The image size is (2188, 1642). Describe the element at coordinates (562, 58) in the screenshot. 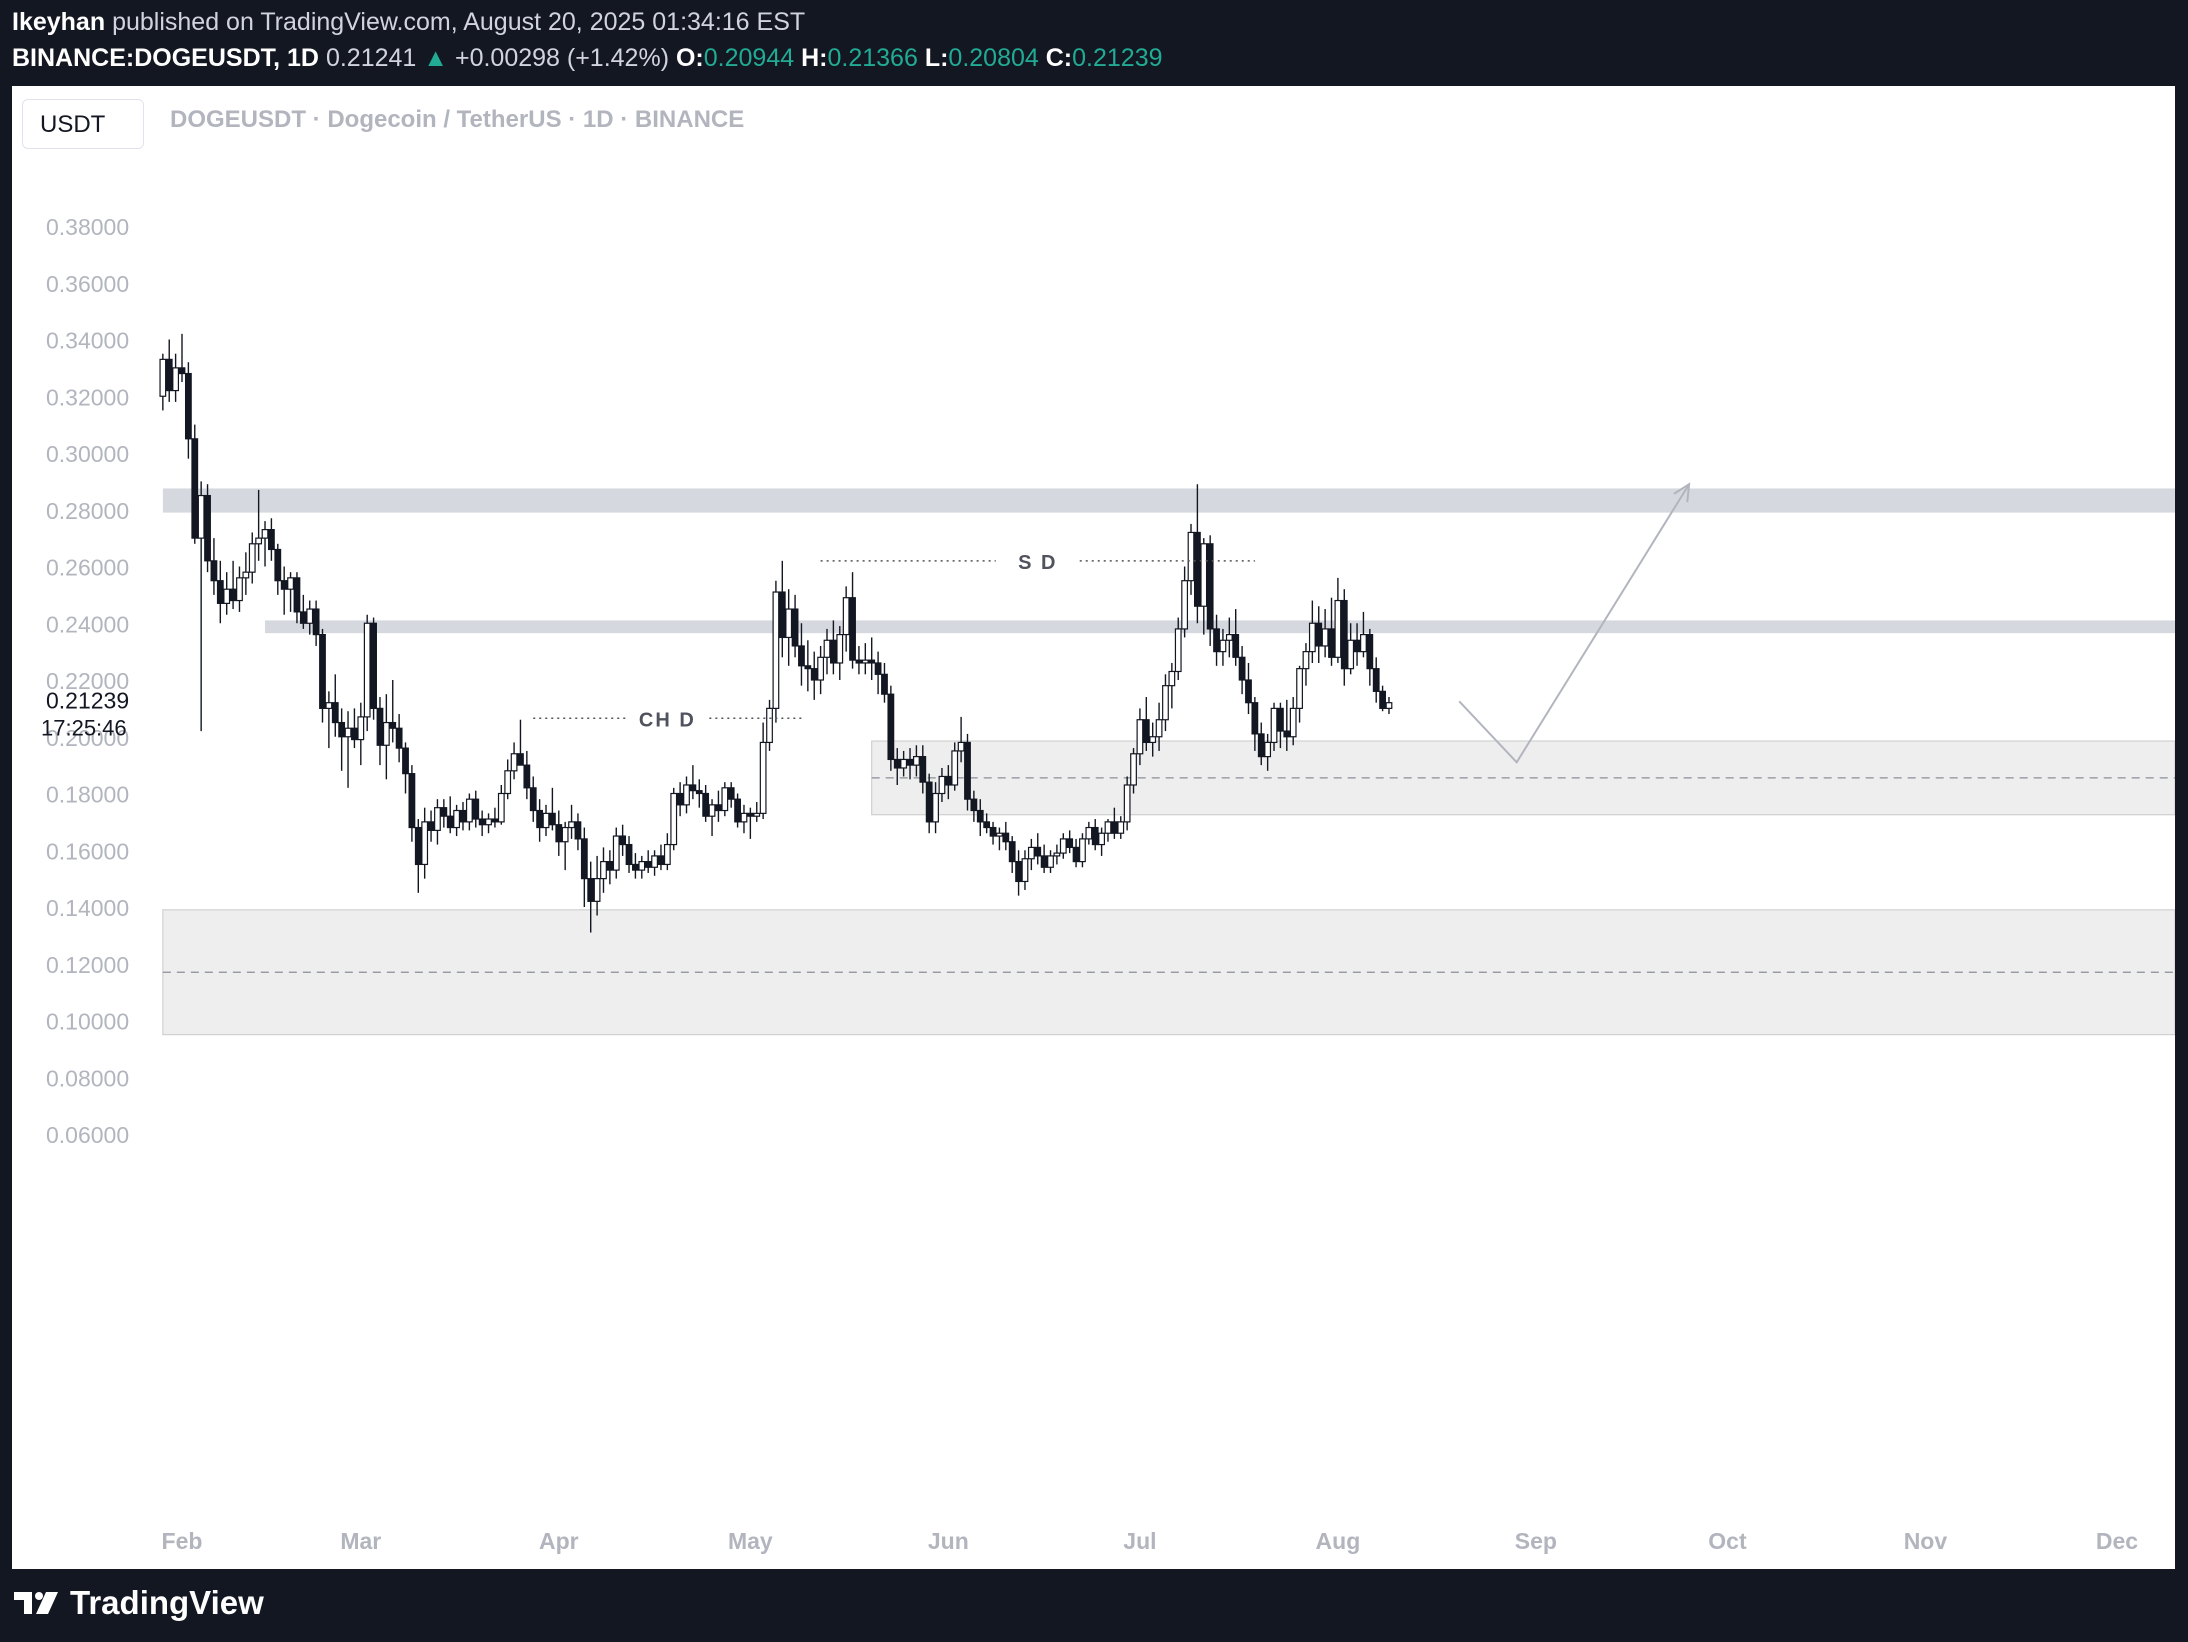

I see `price-change: +0.00298 (+1.42%)` at that location.